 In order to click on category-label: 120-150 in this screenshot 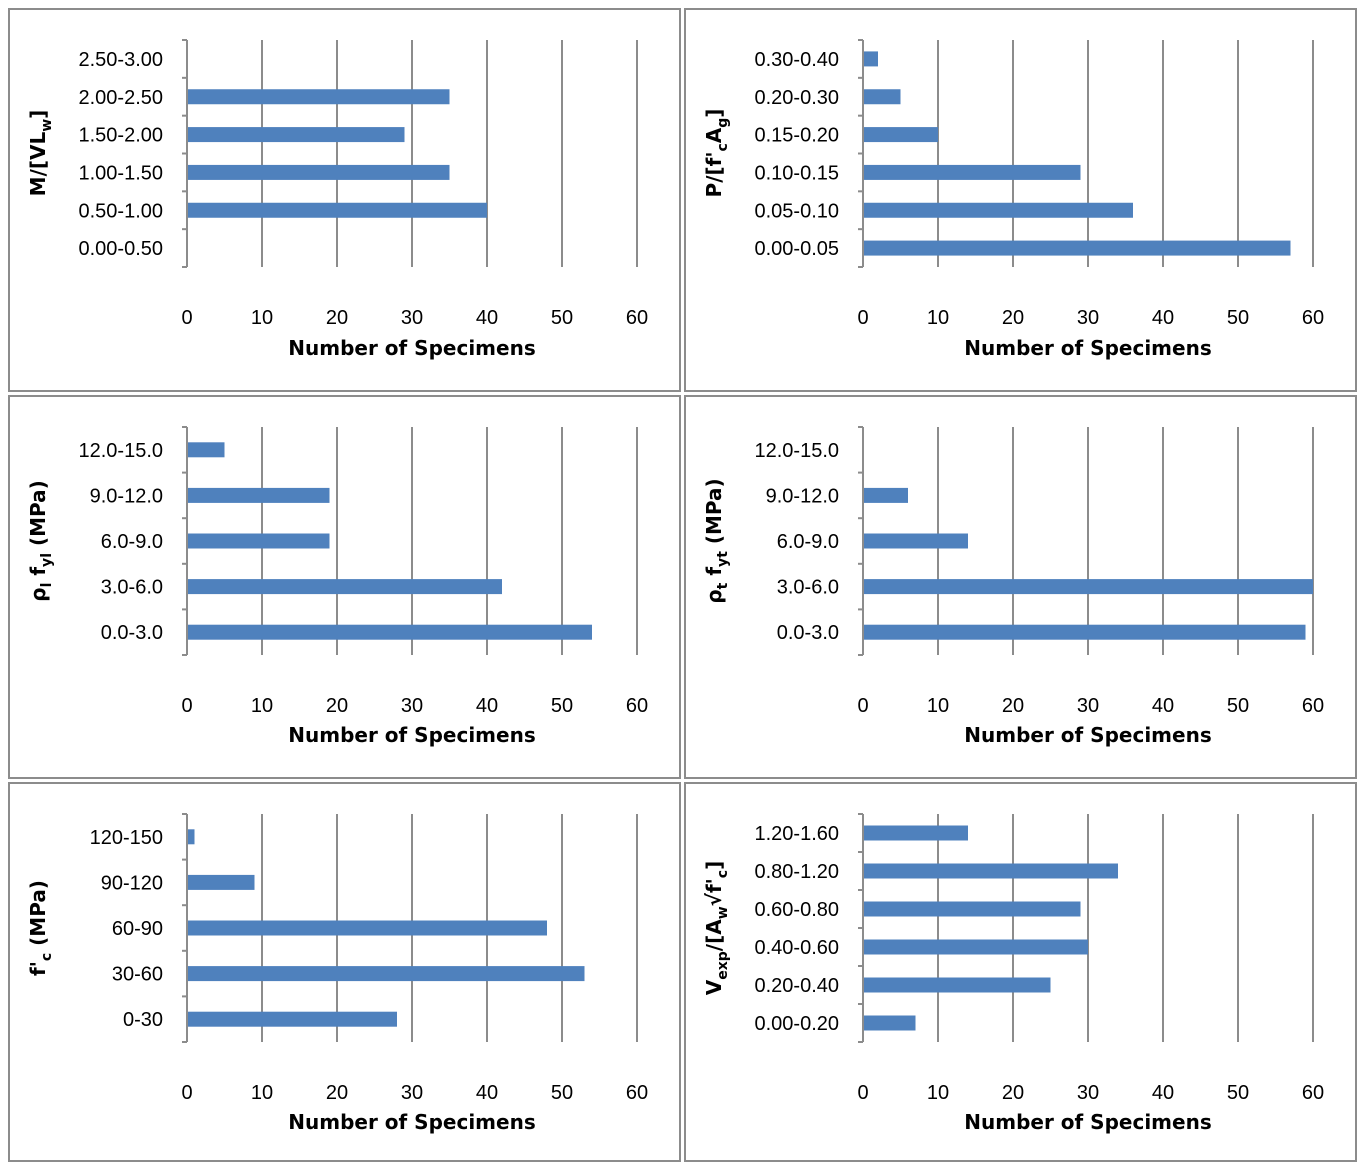, I will do `click(126, 838)`.